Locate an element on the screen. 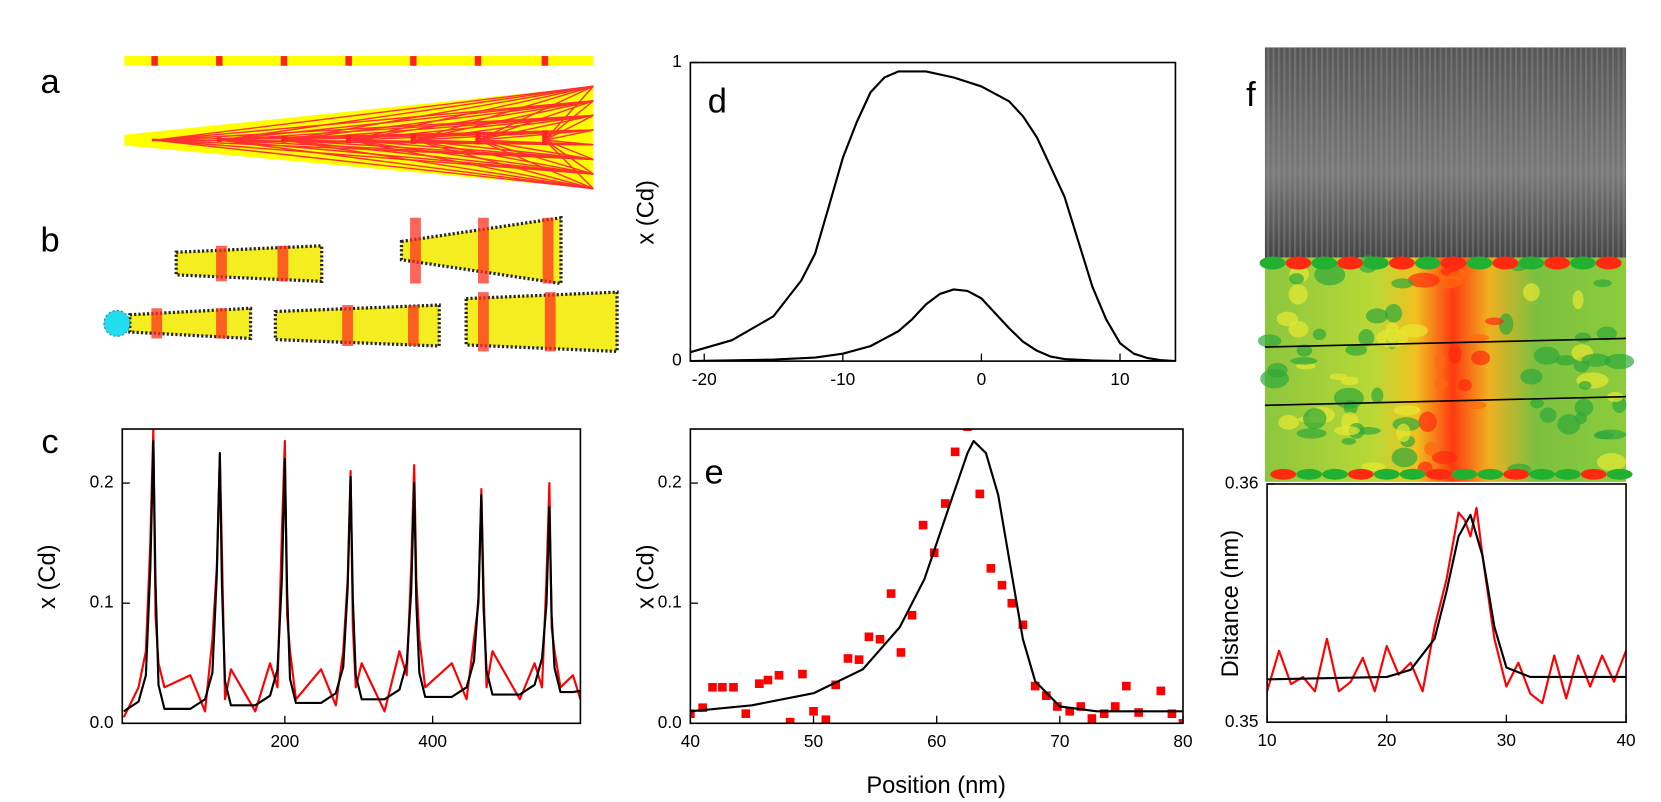 This screenshot has height=802, width=1661. panel-label: c is located at coordinates (49, 442).